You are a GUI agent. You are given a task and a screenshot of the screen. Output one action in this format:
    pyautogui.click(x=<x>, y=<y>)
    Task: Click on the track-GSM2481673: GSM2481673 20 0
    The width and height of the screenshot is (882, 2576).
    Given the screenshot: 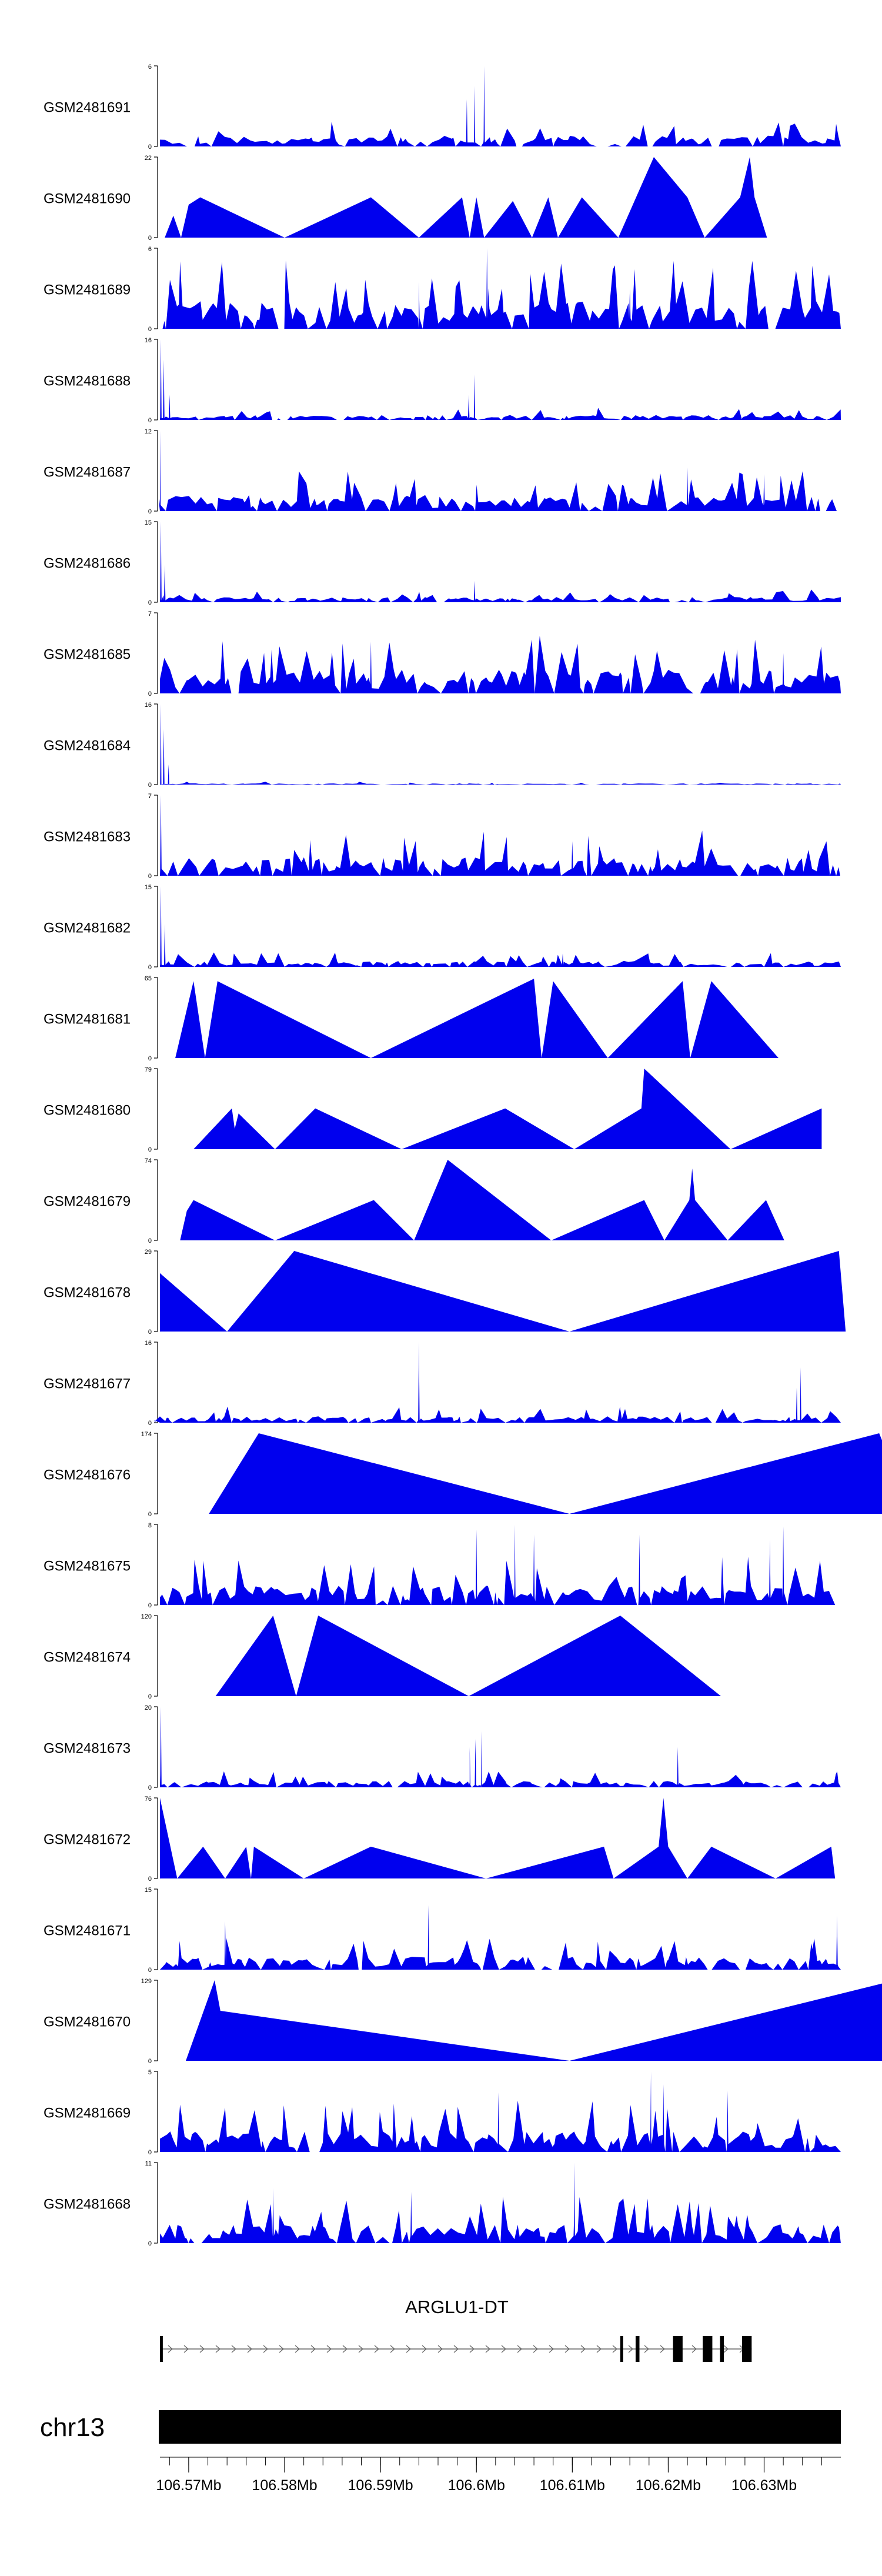 What is the action you would take?
    pyautogui.click(x=442, y=1747)
    